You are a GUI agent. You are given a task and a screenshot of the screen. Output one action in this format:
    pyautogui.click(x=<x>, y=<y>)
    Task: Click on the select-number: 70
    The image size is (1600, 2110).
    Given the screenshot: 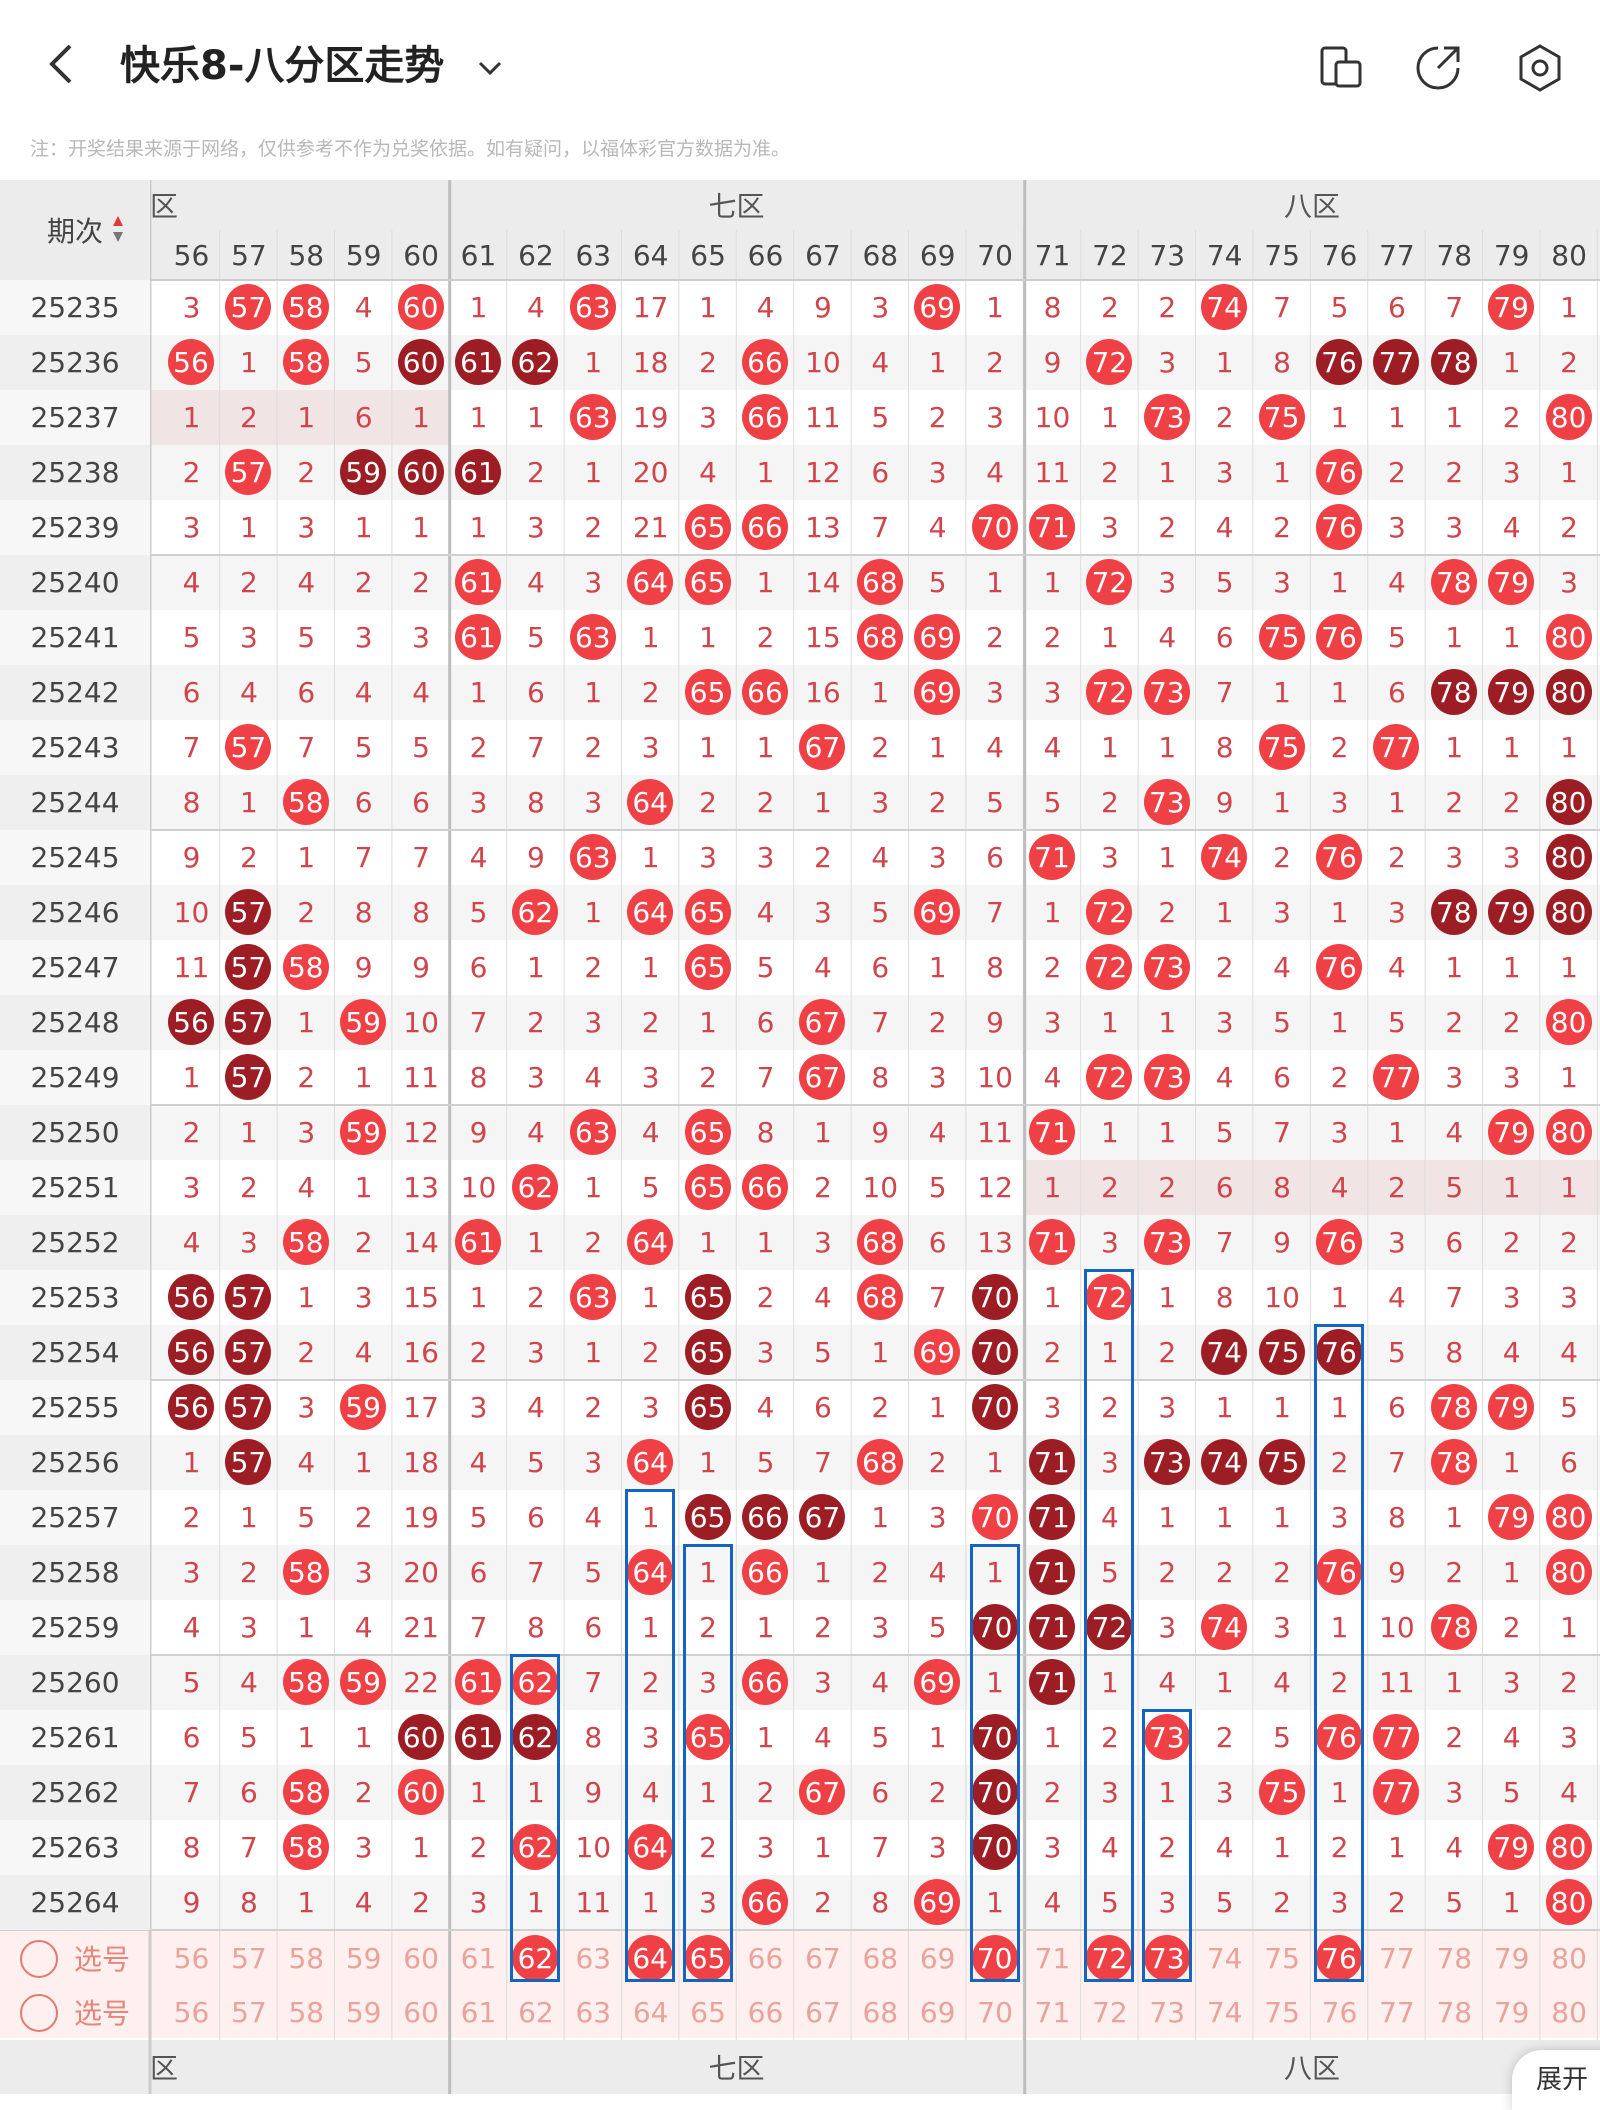 What is the action you would take?
    pyautogui.click(x=995, y=2012)
    